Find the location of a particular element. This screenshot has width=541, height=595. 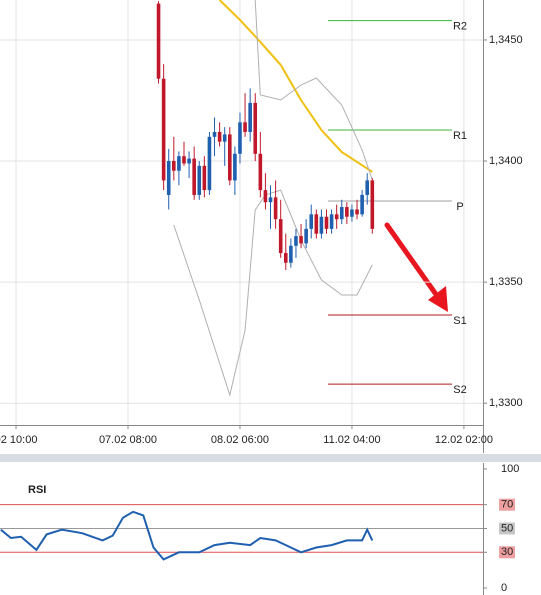

y-tick-label: 1,3400 is located at coordinates (506, 161).